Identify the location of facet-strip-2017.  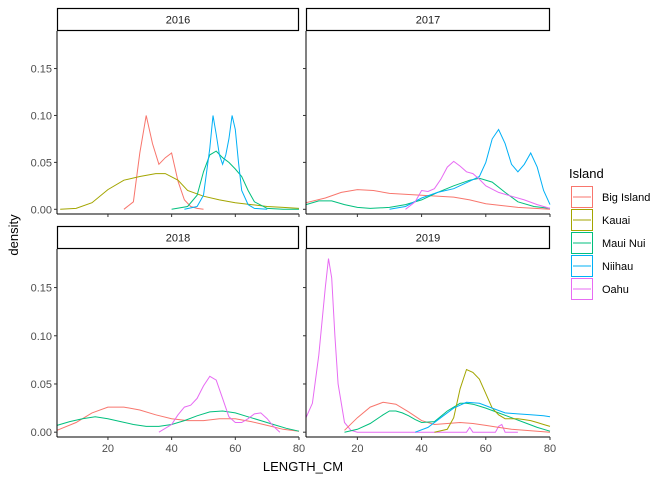
(428, 19).